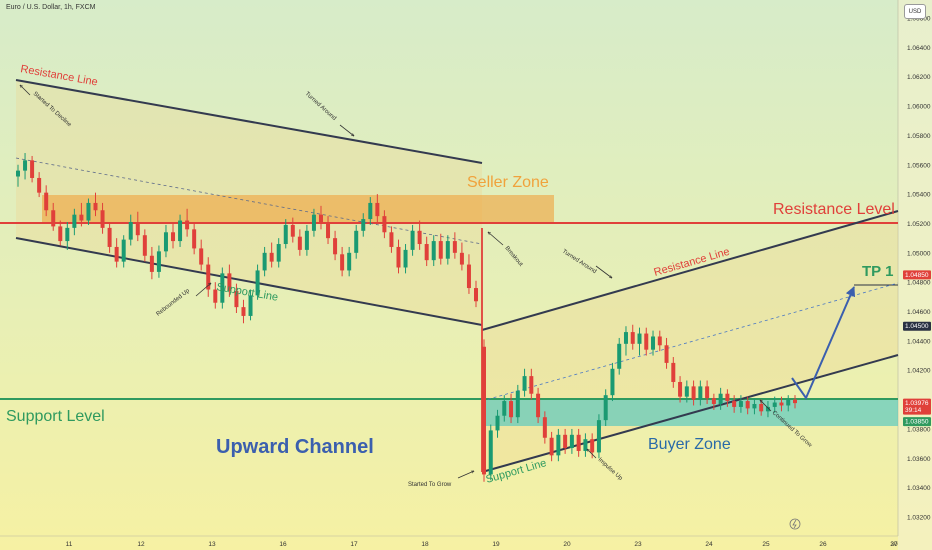  Describe the element at coordinates (141, 544) in the screenshot. I see `time-tick-label: 12` at that location.